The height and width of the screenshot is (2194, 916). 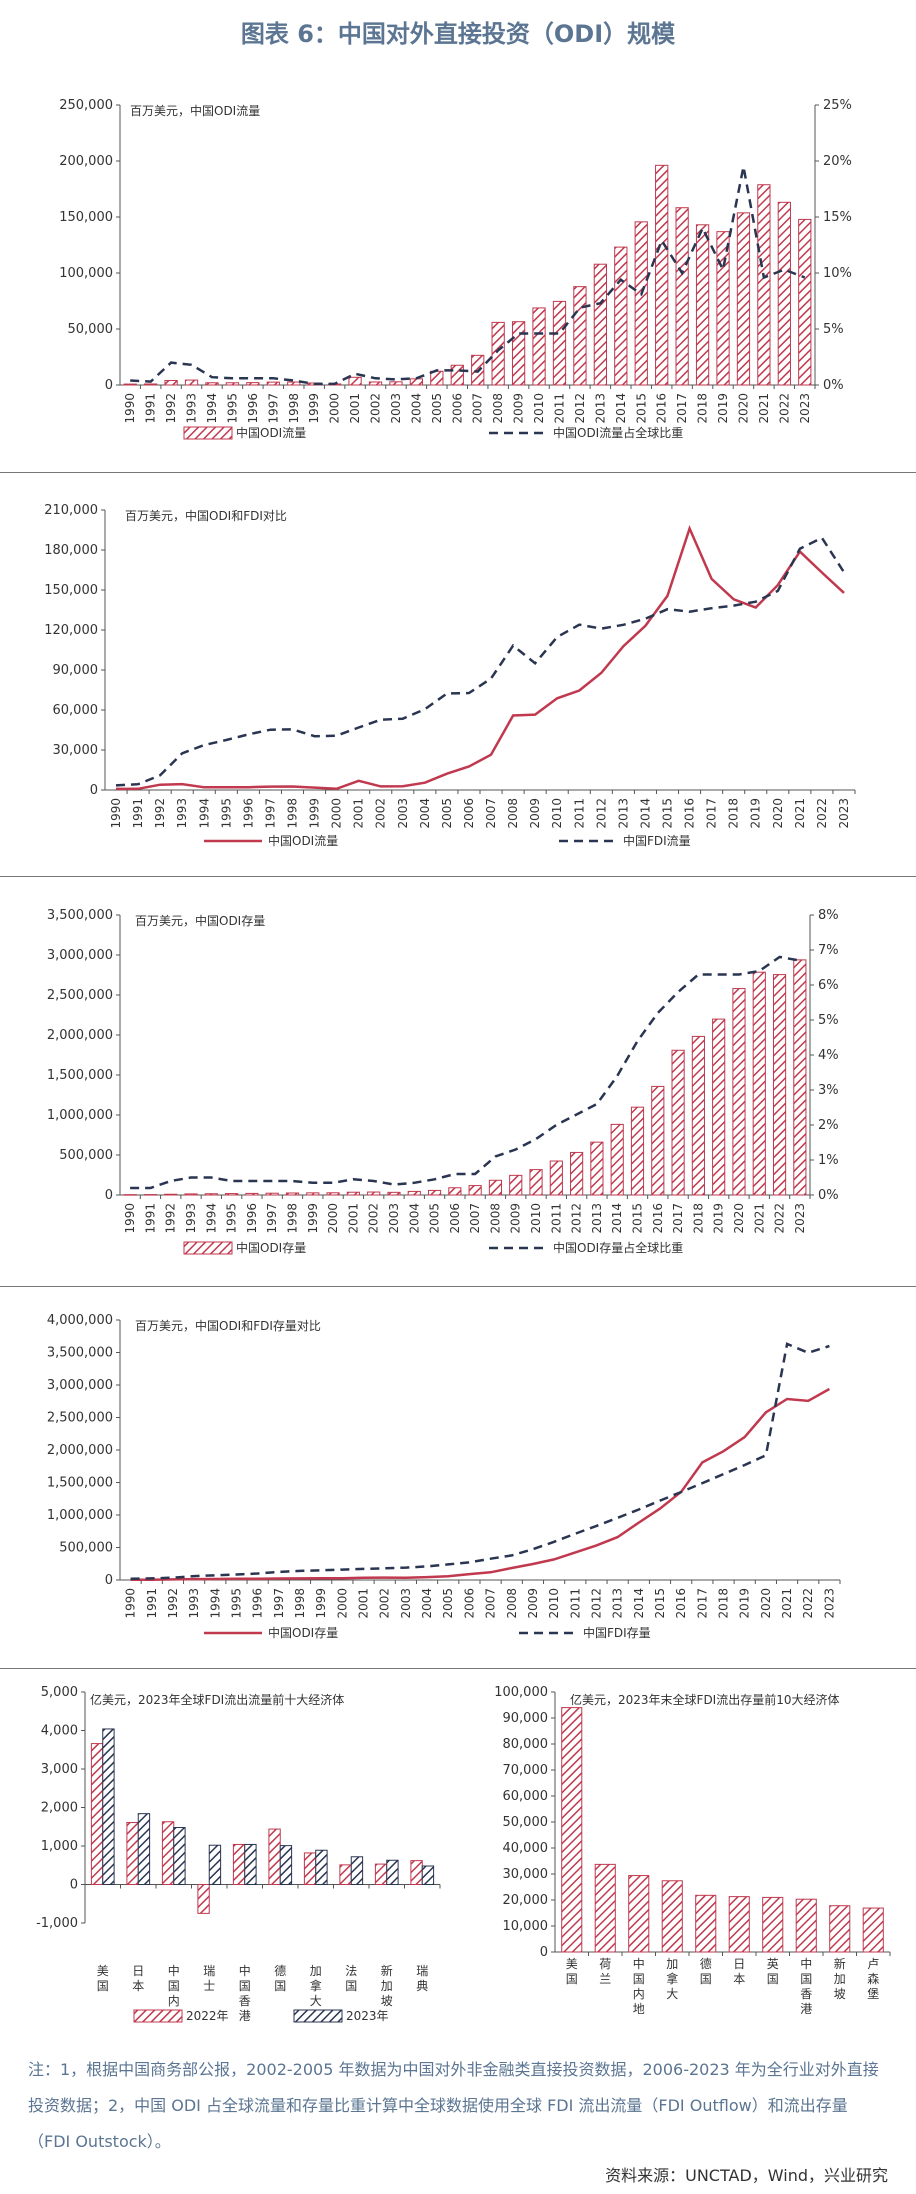 I want to click on y-tick-label: 4,000, so click(x=59, y=1731).